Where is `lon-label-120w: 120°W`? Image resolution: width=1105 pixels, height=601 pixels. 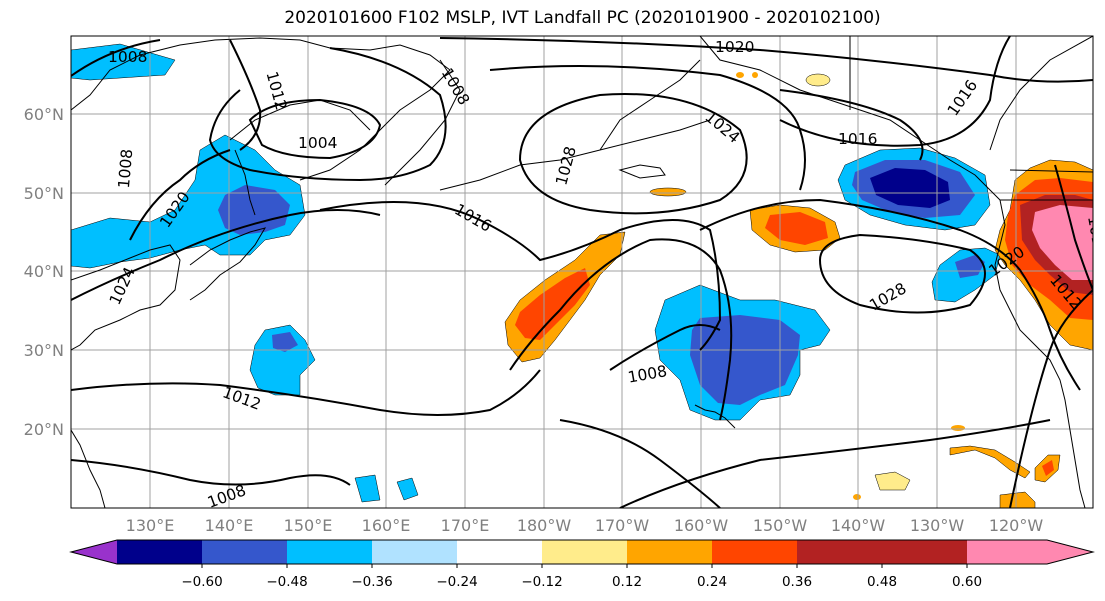 lon-label-120w: 120°W is located at coordinates (1016, 525).